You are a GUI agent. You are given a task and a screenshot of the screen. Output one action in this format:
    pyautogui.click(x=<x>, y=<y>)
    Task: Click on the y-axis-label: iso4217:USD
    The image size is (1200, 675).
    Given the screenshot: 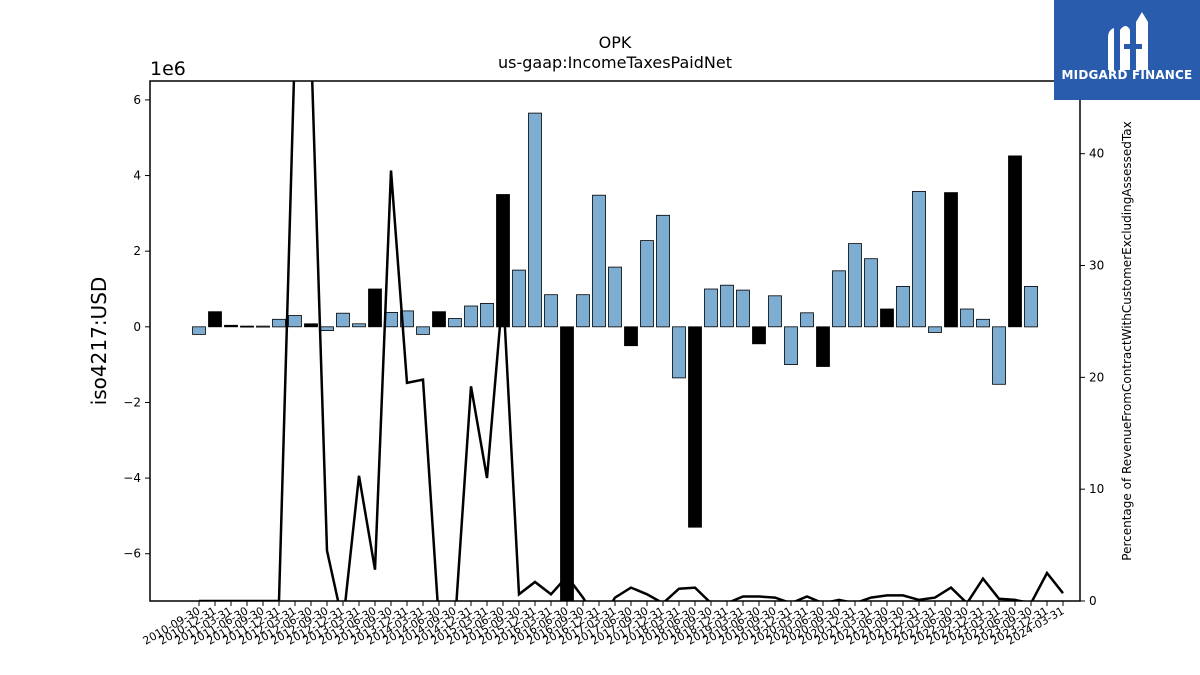 What is the action you would take?
    pyautogui.click(x=99, y=341)
    